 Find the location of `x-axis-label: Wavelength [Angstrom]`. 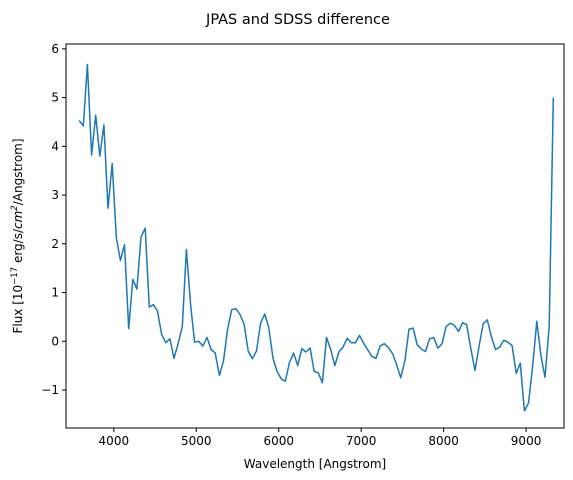

x-axis-label: Wavelength [Angstrom] is located at coordinates (315, 464).